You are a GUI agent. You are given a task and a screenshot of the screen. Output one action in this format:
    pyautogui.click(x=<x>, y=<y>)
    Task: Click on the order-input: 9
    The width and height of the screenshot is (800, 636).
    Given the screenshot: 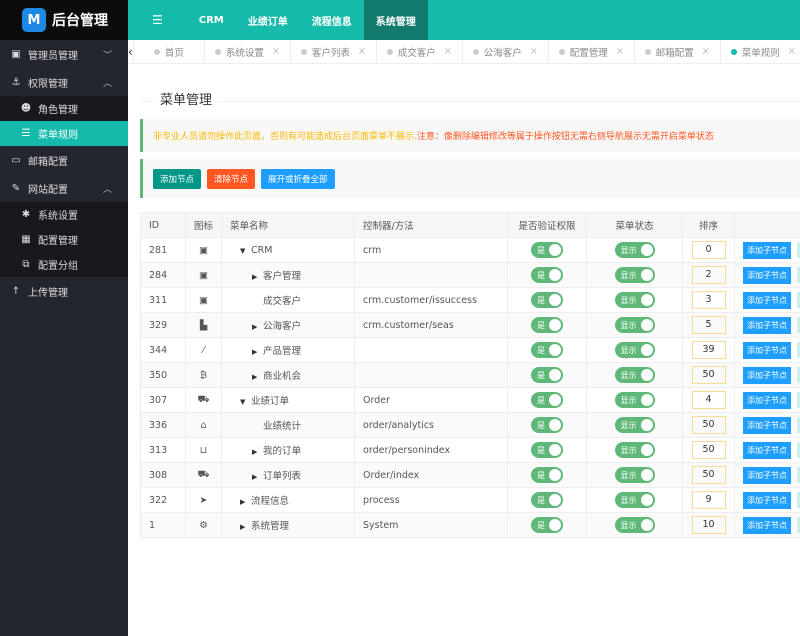 What is the action you would take?
    pyautogui.click(x=708, y=500)
    